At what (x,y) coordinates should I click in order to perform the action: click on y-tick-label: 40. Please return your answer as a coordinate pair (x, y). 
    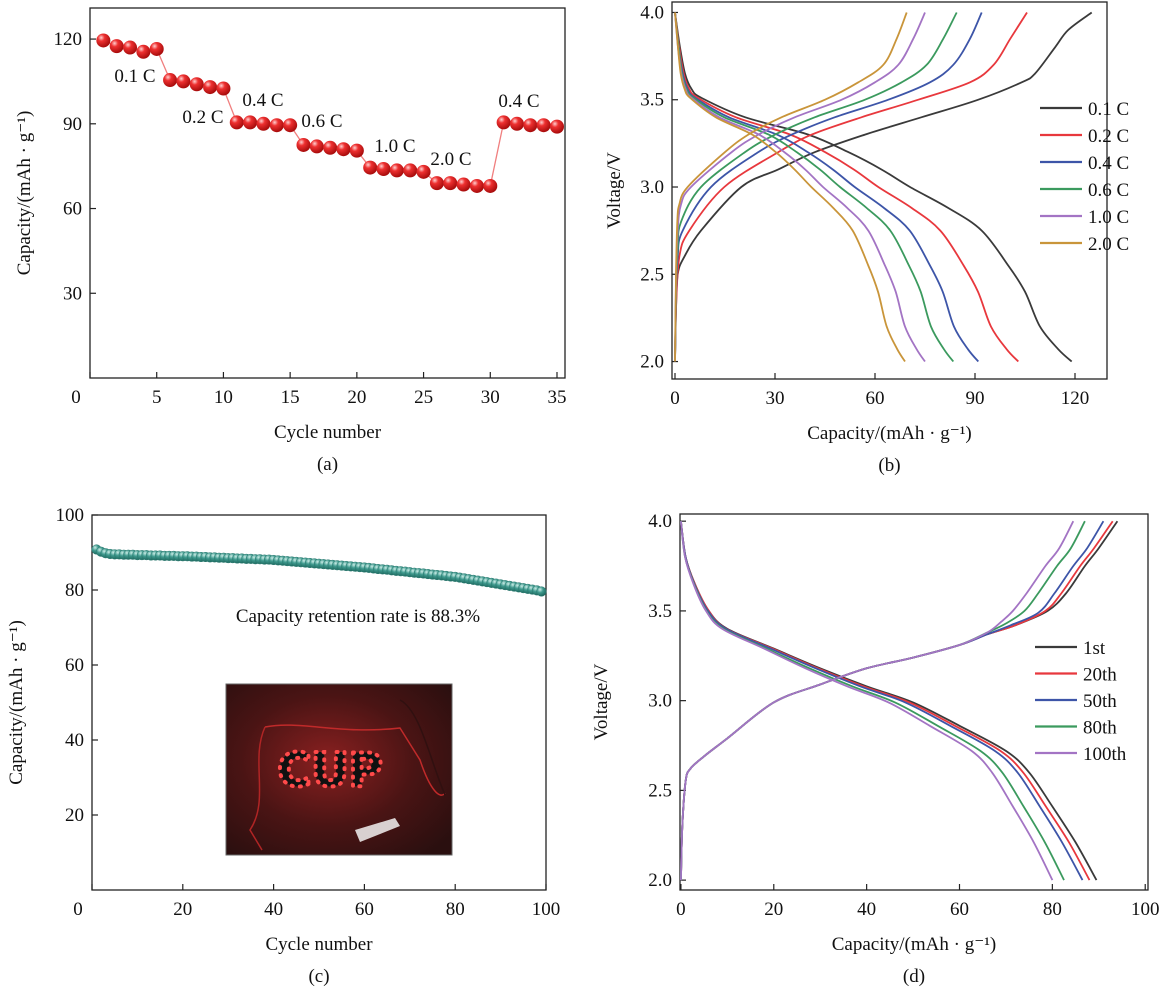
    Looking at the image, I should click on (74, 740).